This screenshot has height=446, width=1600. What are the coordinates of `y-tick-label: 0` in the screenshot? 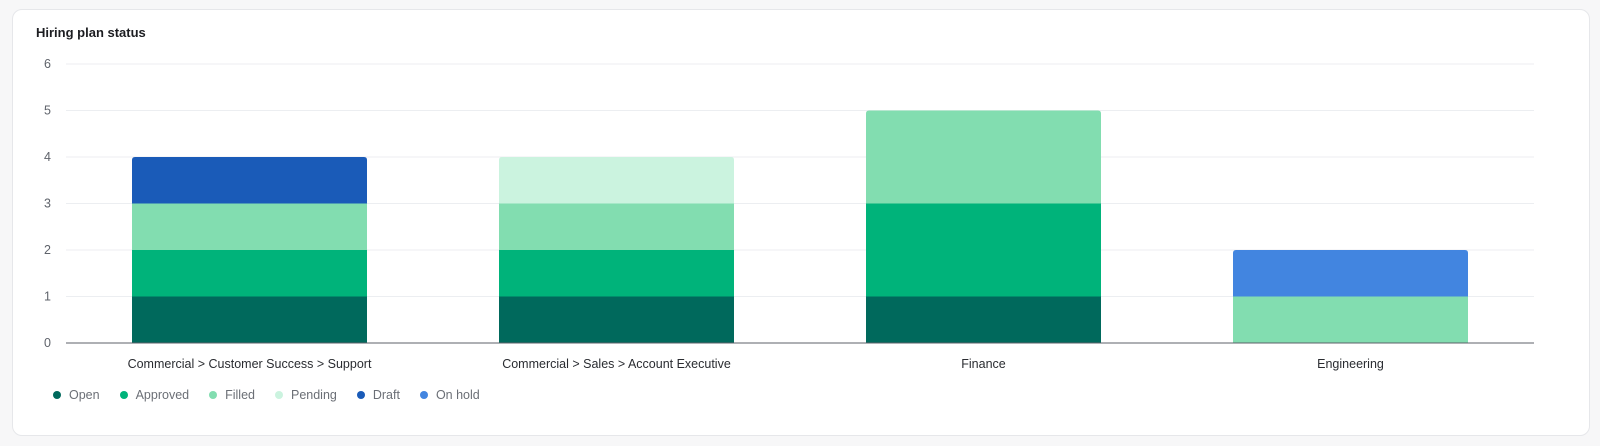 It's located at (47, 343).